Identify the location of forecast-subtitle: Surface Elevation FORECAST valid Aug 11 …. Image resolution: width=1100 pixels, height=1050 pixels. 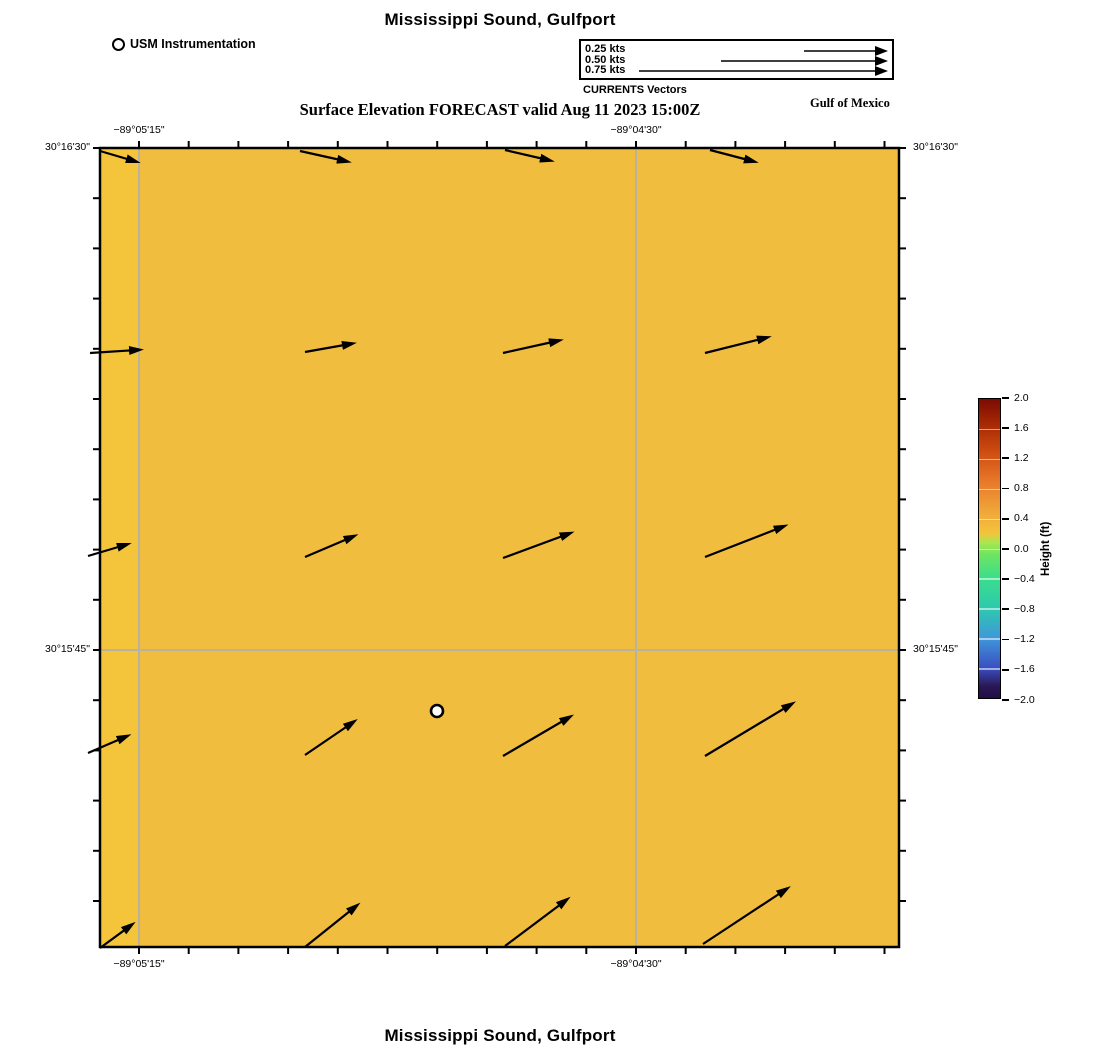
(500, 109).